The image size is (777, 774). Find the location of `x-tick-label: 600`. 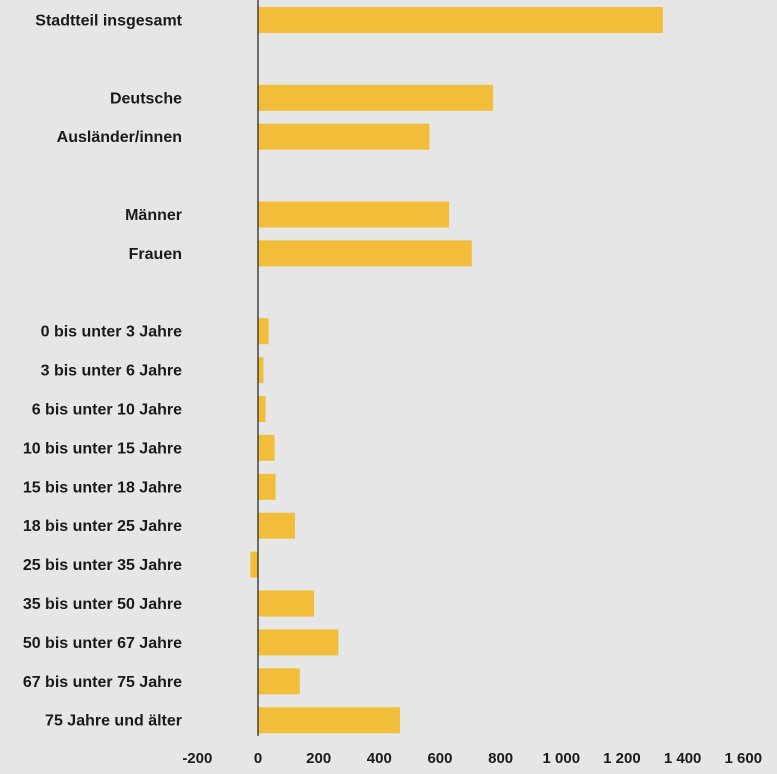

x-tick-label: 600 is located at coordinates (439, 758).